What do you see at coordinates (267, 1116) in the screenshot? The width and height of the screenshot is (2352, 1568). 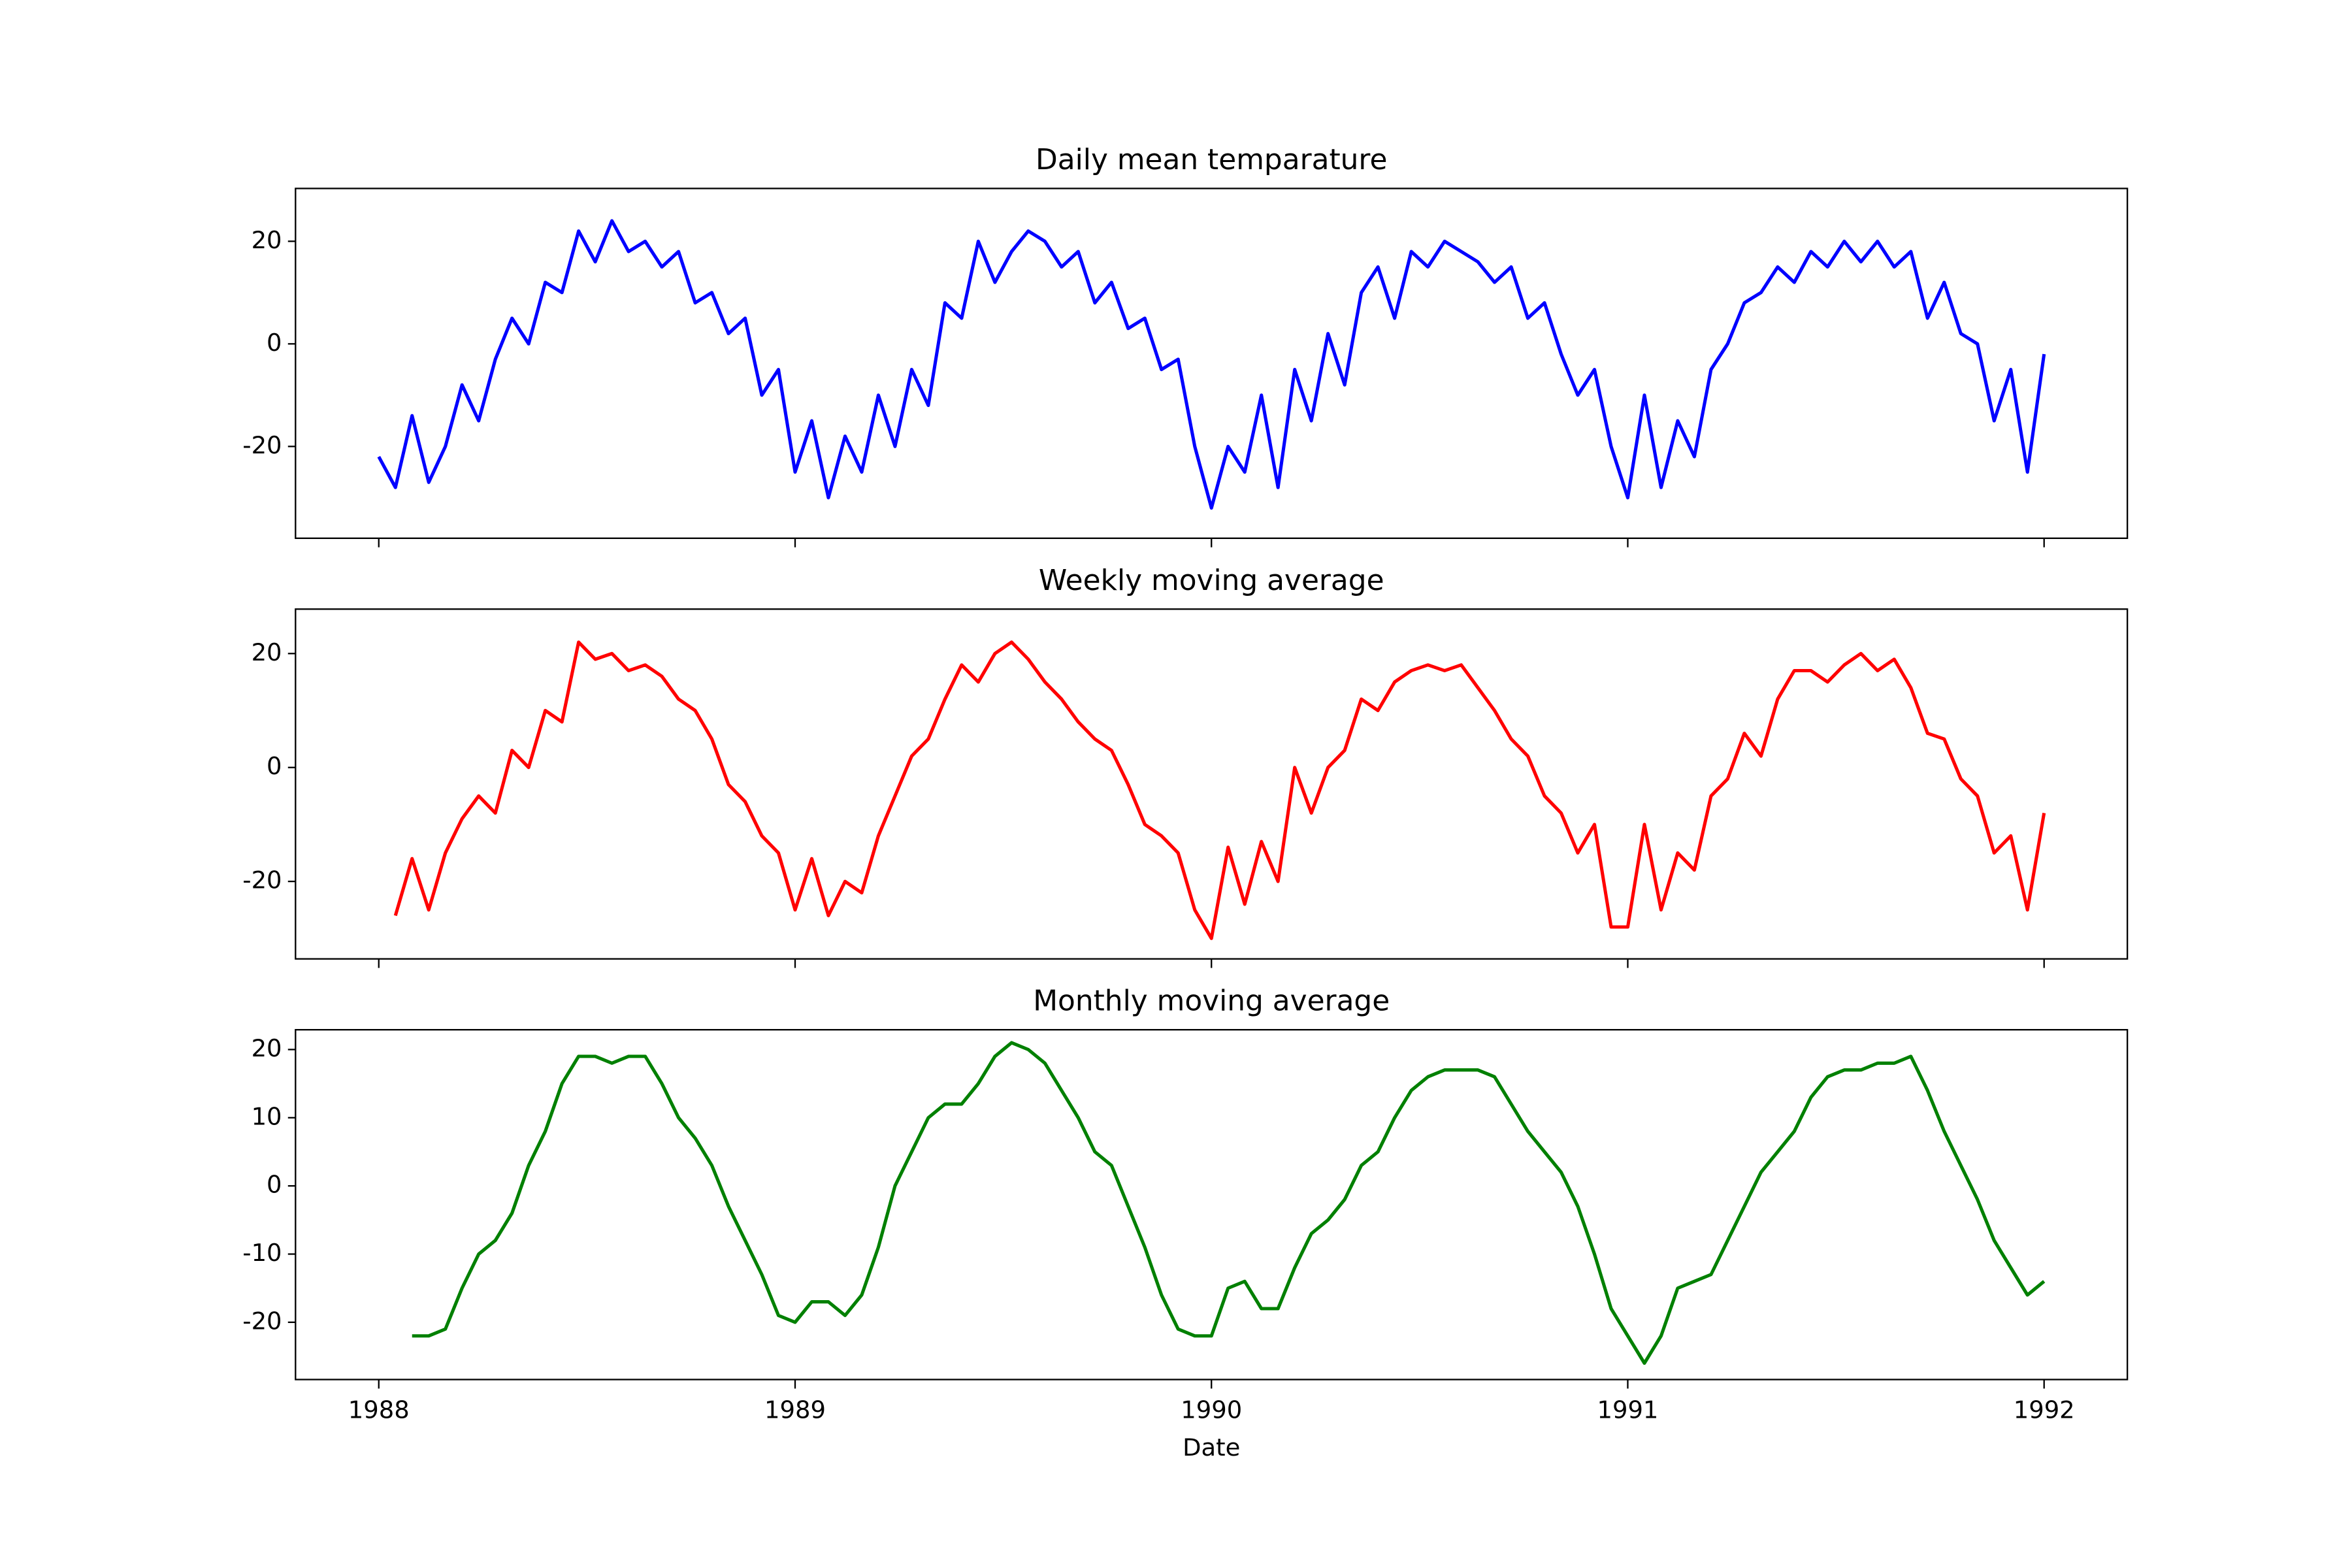 I see `y-tick-label: 10` at bounding box center [267, 1116].